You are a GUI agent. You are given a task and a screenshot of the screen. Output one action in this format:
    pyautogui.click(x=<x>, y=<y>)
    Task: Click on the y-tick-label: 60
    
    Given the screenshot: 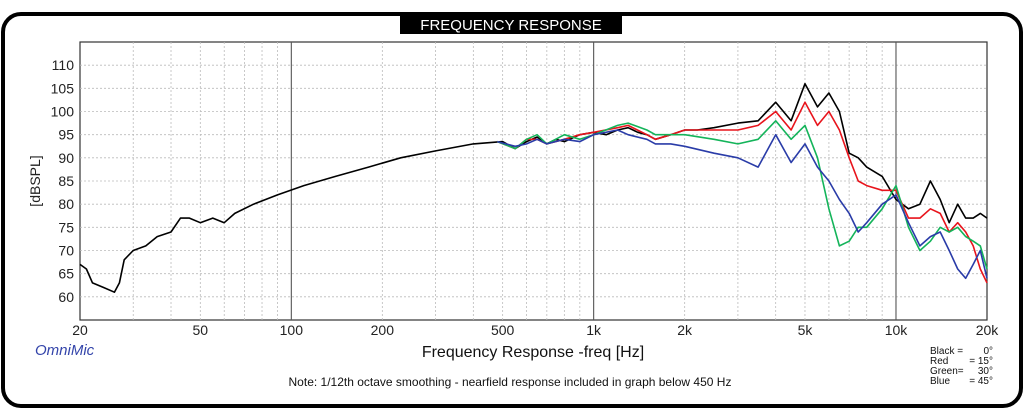 What is the action you would take?
    pyautogui.click(x=66, y=297)
    